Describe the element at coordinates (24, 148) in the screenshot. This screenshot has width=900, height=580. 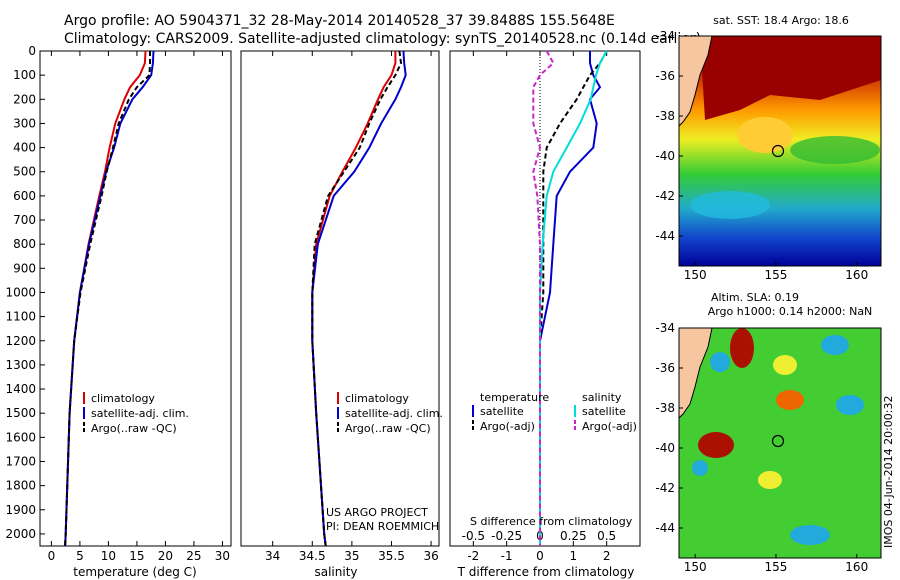
I see `depth-tick-label: 400` at that location.